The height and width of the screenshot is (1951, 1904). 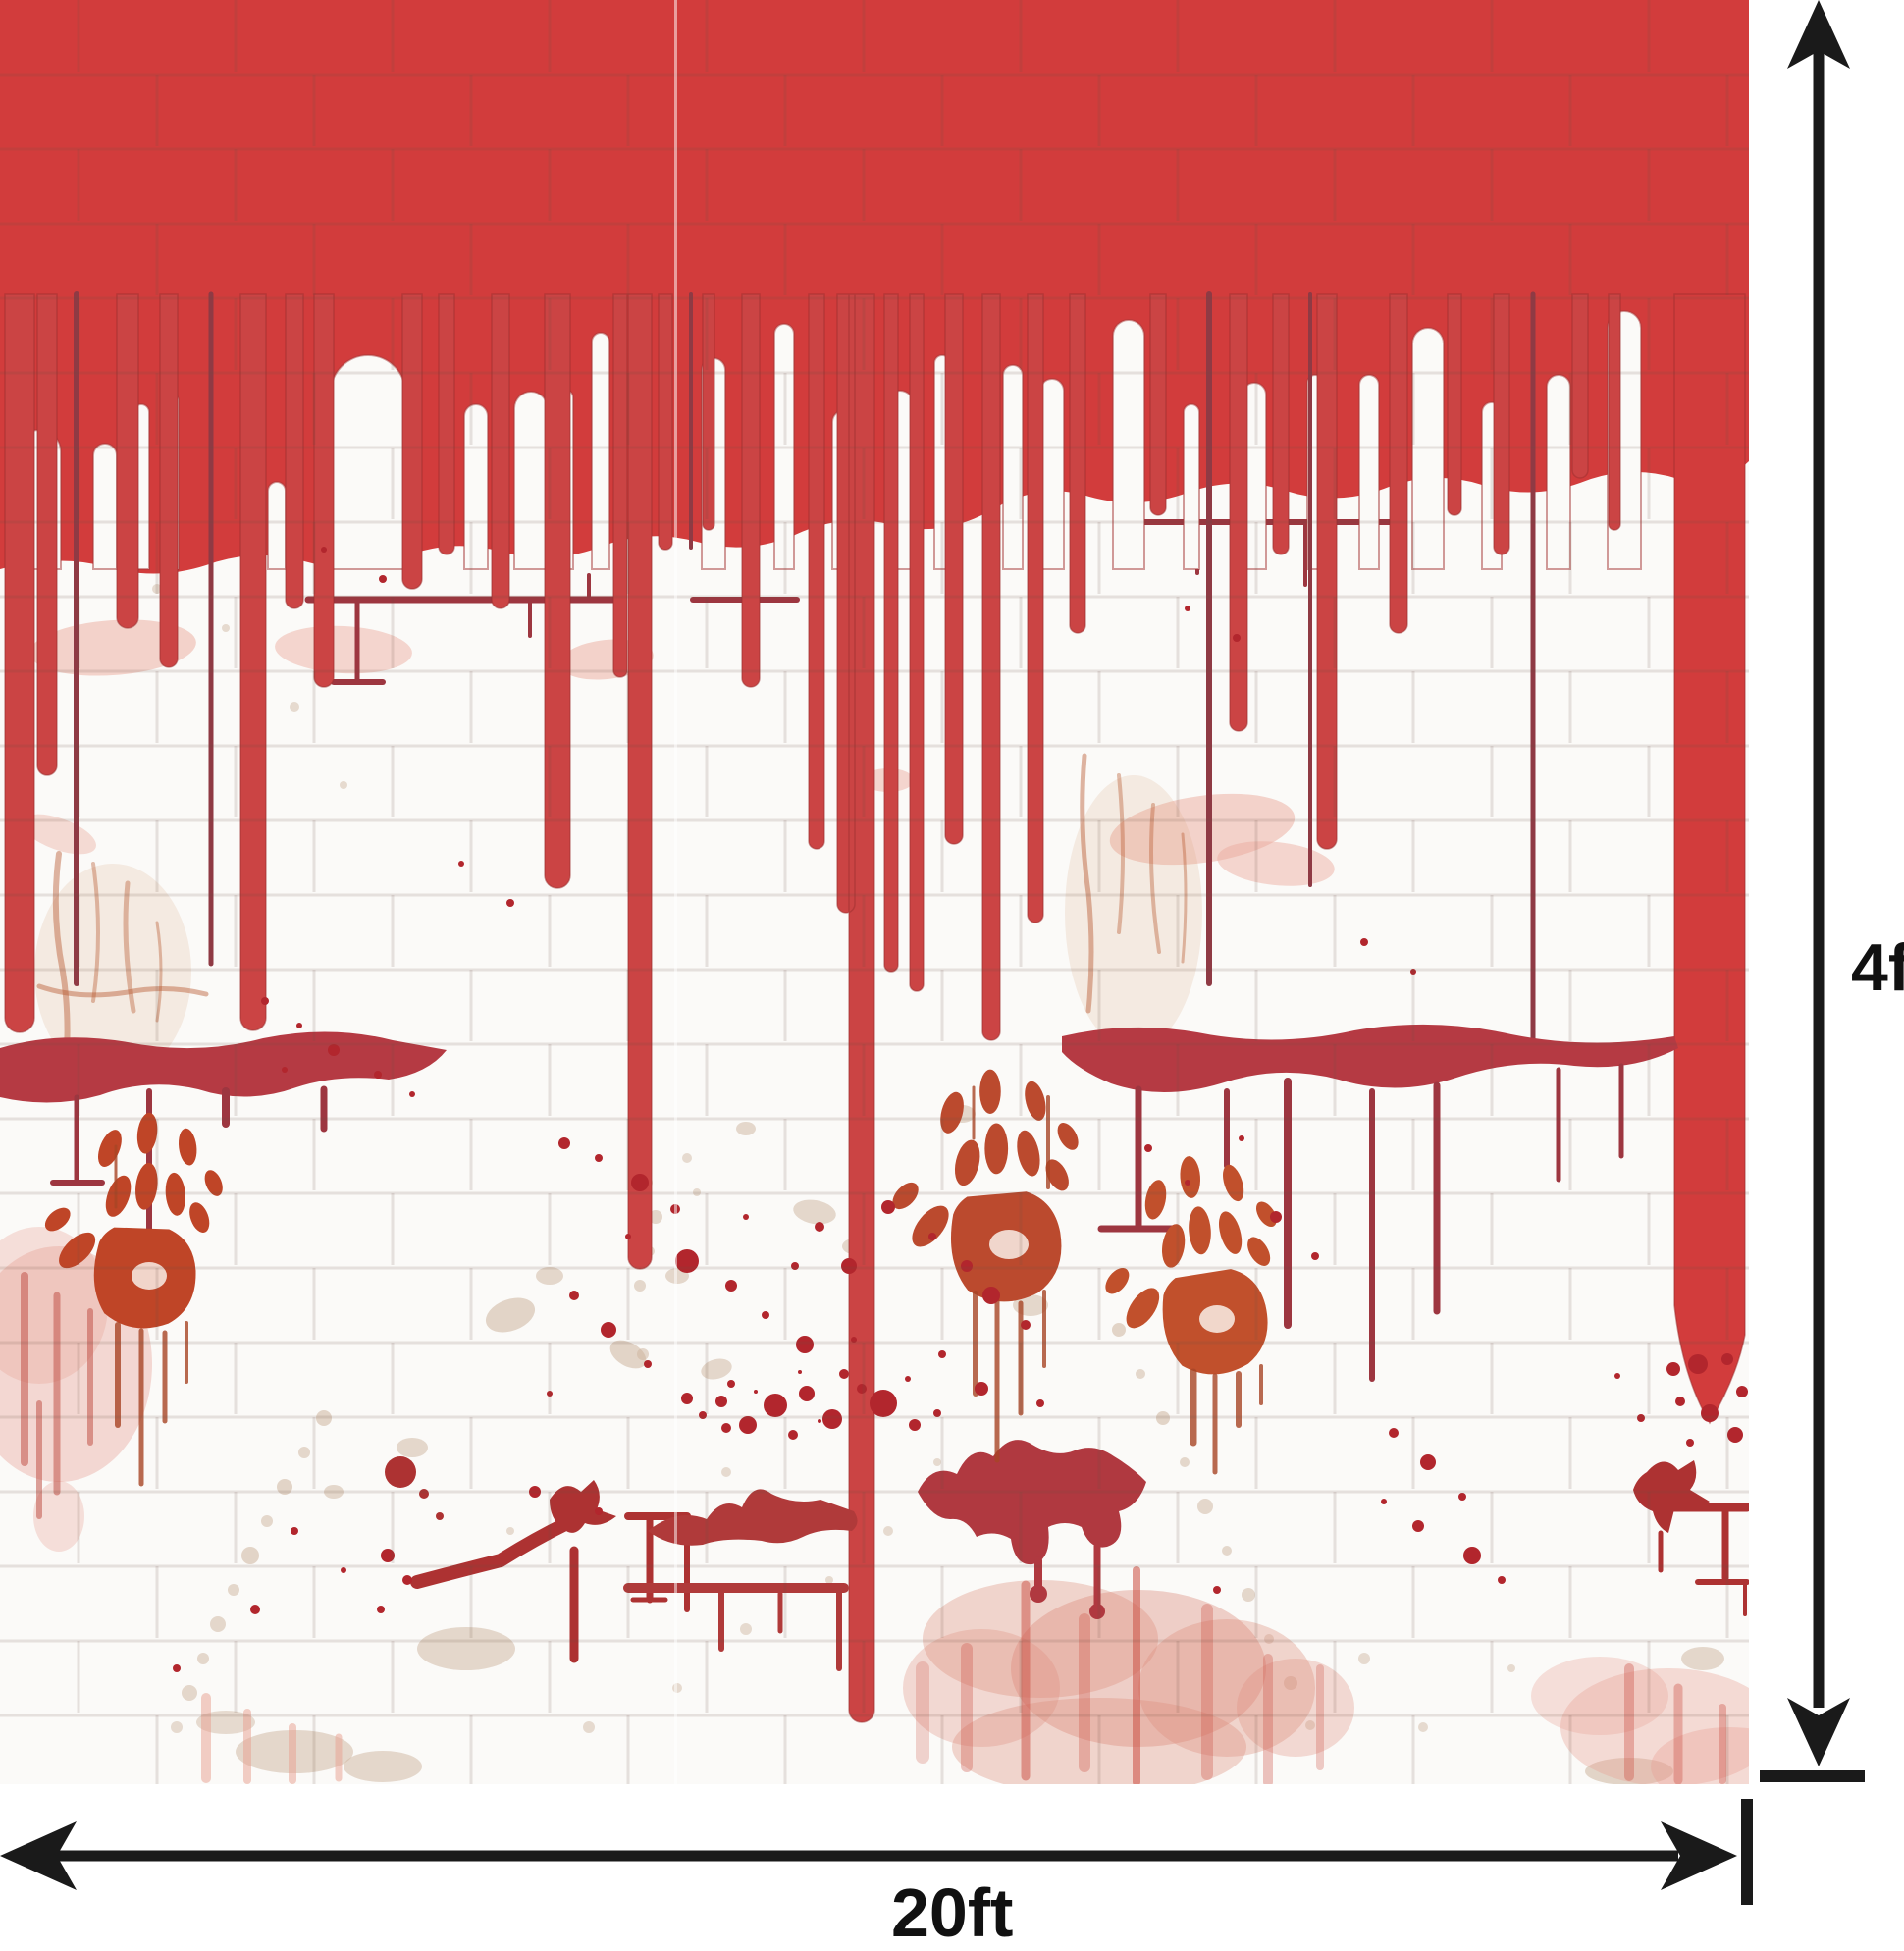 What do you see at coordinates (1709, 859) in the screenshot?
I see `wide-right-drip` at bounding box center [1709, 859].